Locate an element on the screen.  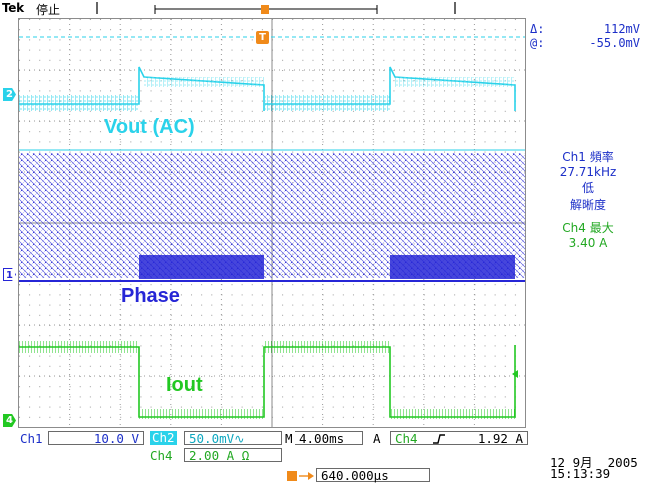
trigger-mode: A is located at coordinates (377, 438).